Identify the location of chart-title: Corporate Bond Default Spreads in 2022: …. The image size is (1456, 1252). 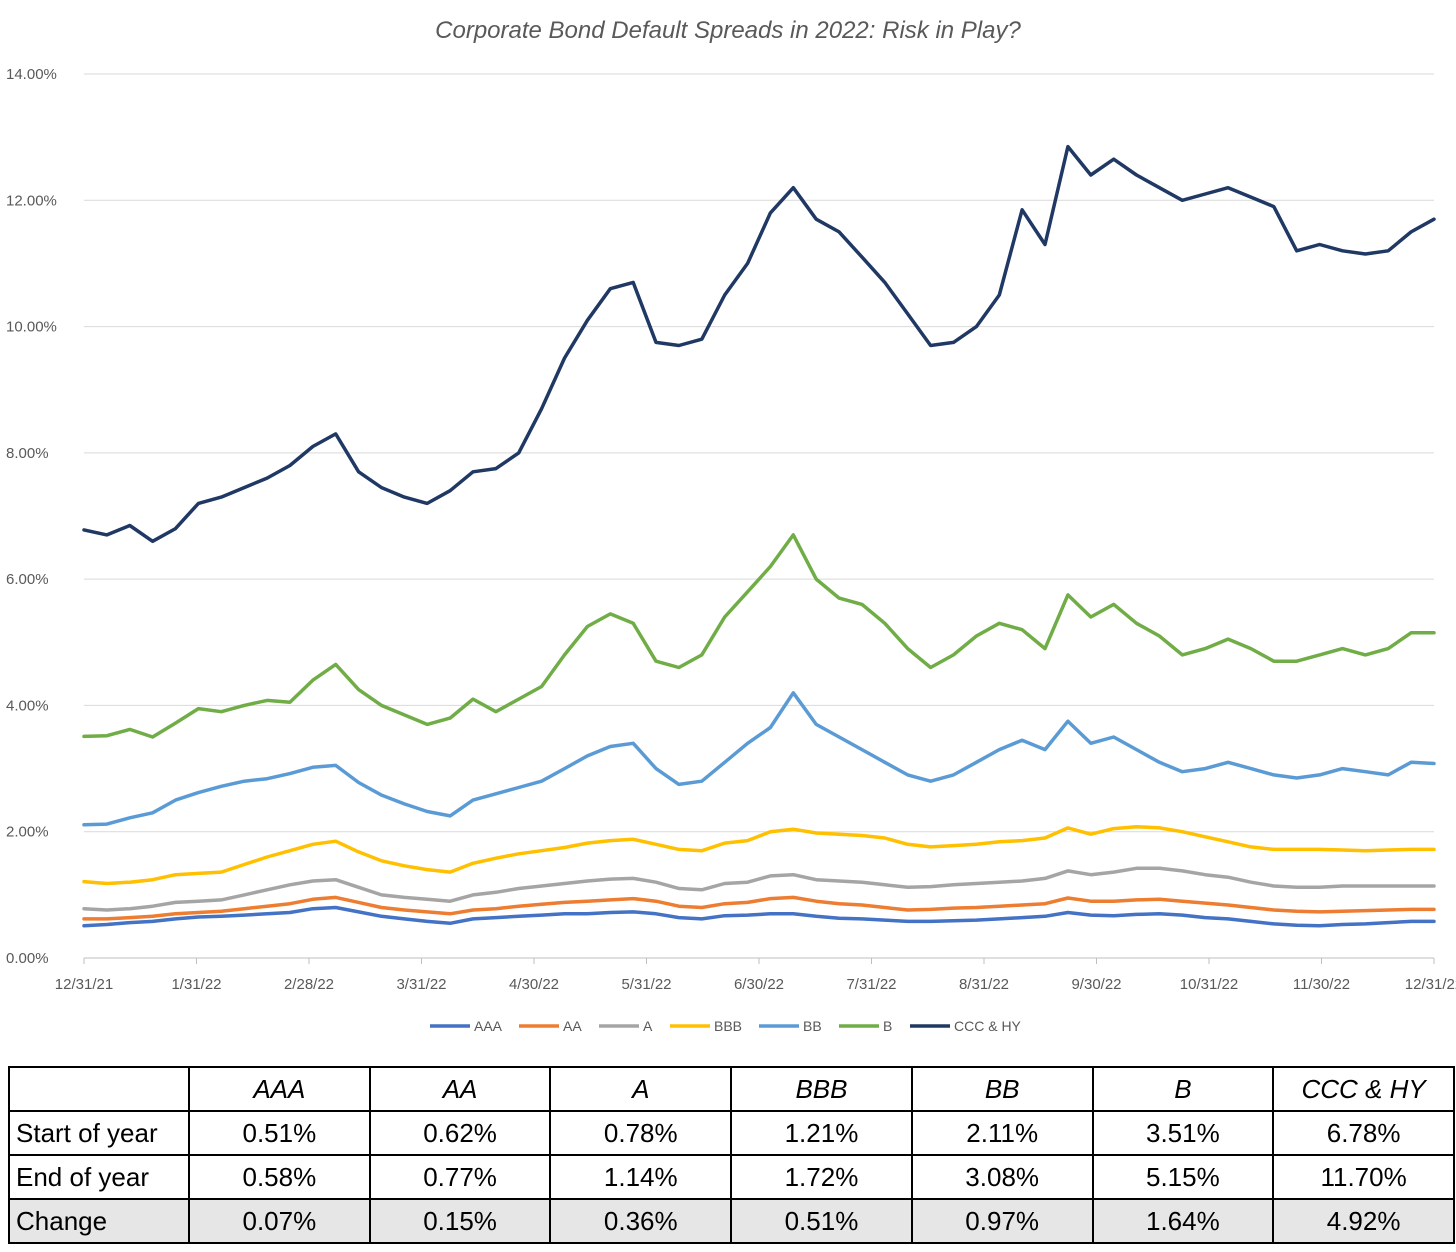
(728, 30).